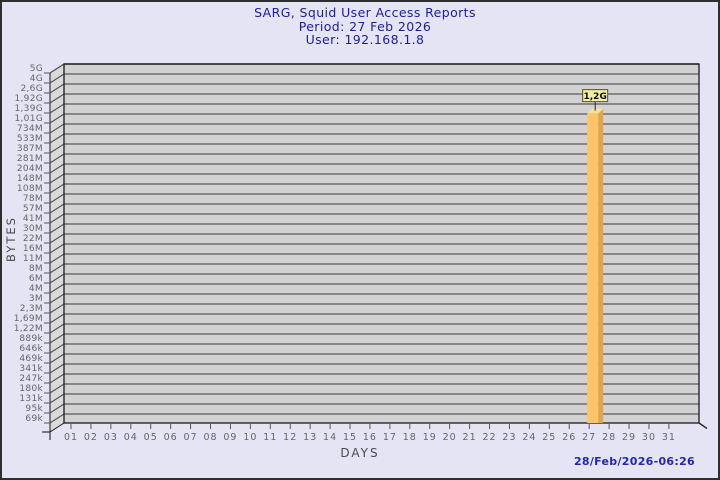 This screenshot has height=480, width=720. What do you see at coordinates (36, 269) in the screenshot?
I see `y-tick-label: 8M` at bounding box center [36, 269].